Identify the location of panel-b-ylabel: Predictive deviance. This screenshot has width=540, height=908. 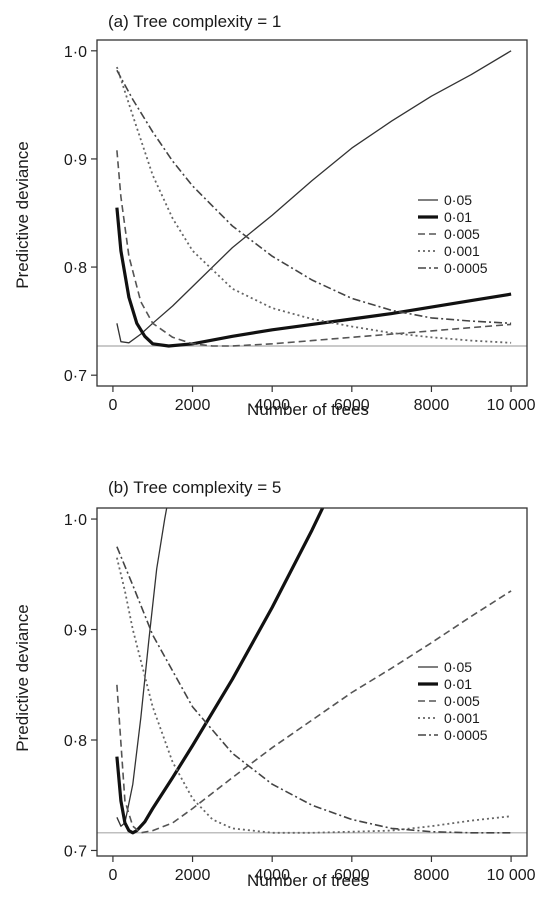
(22, 677).